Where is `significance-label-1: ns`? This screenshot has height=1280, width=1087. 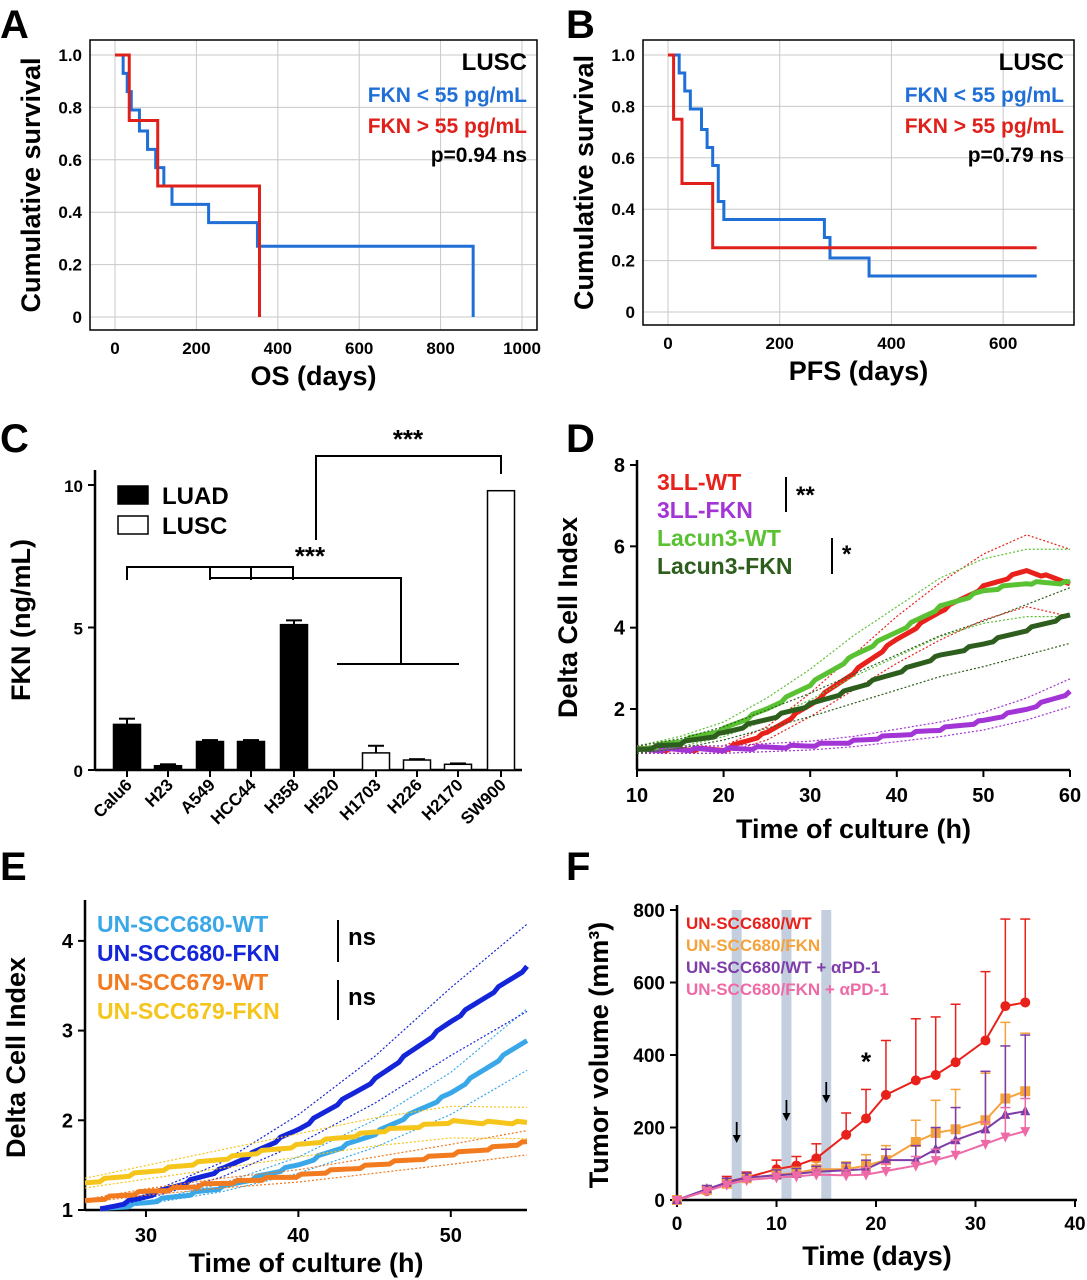 significance-label-1: ns is located at coordinates (362, 997).